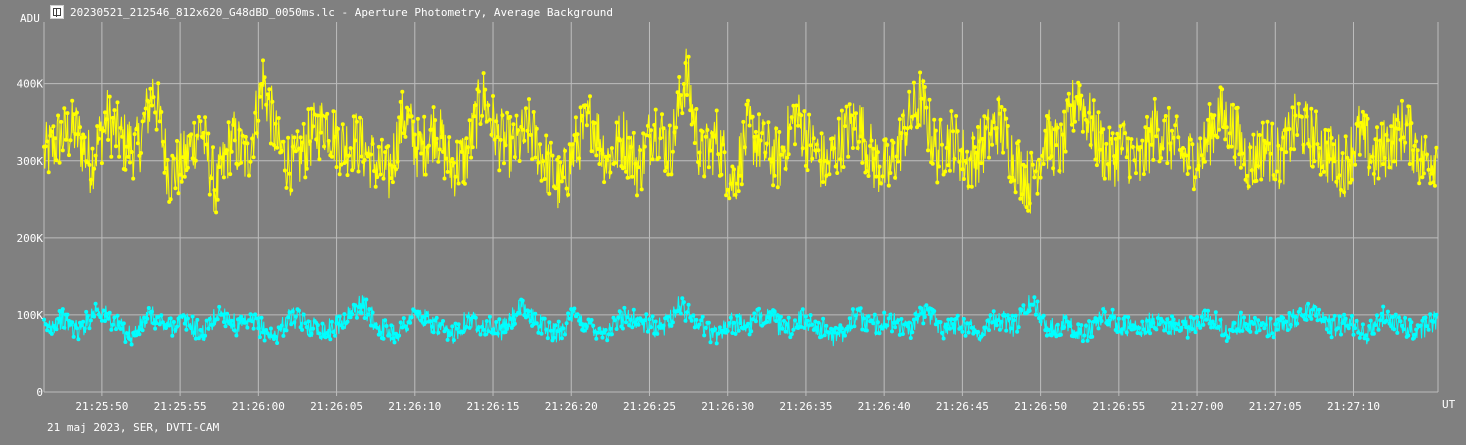 Image resolution: width=1466 pixels, height=445 pixels. Describe the element at coordinates (1197, 406) in the screenshot. I see `x-tick-label: 21:27:00` at that location.